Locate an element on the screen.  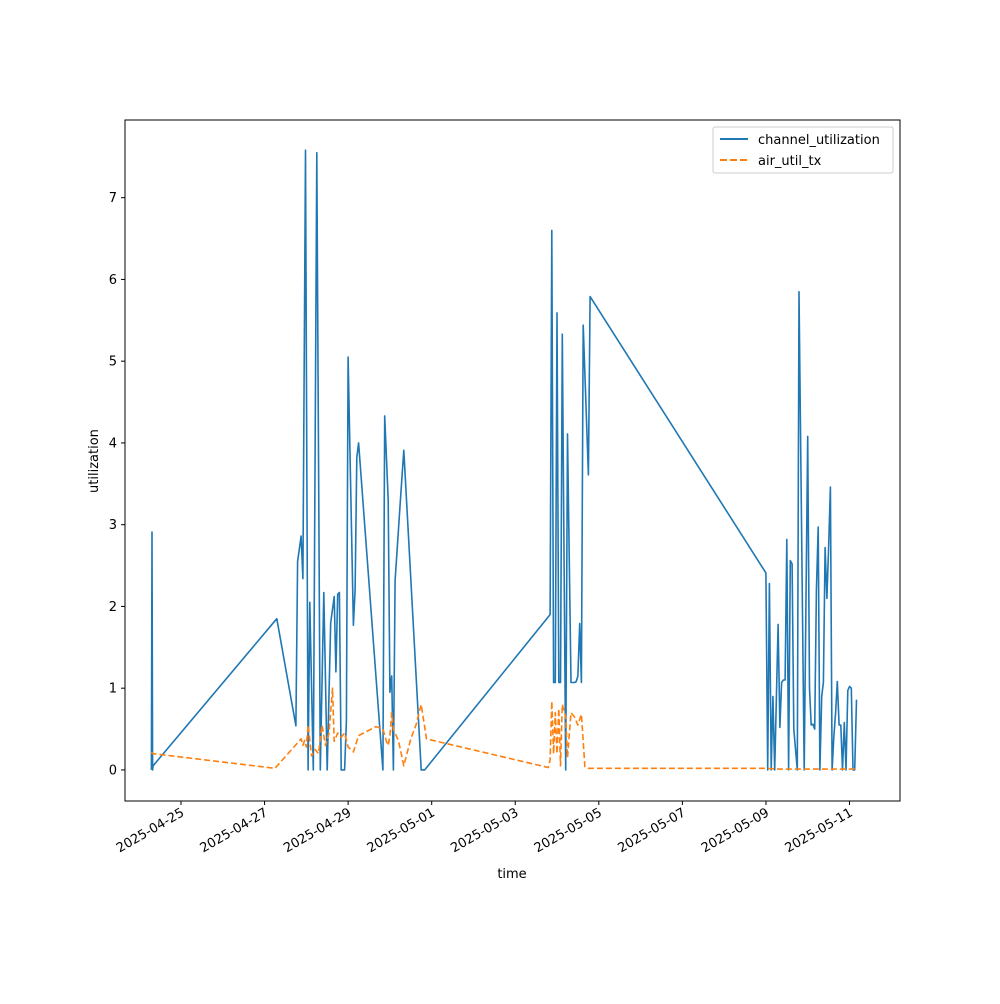
y-tick-label: 7 is located at coordinates (113, 198).